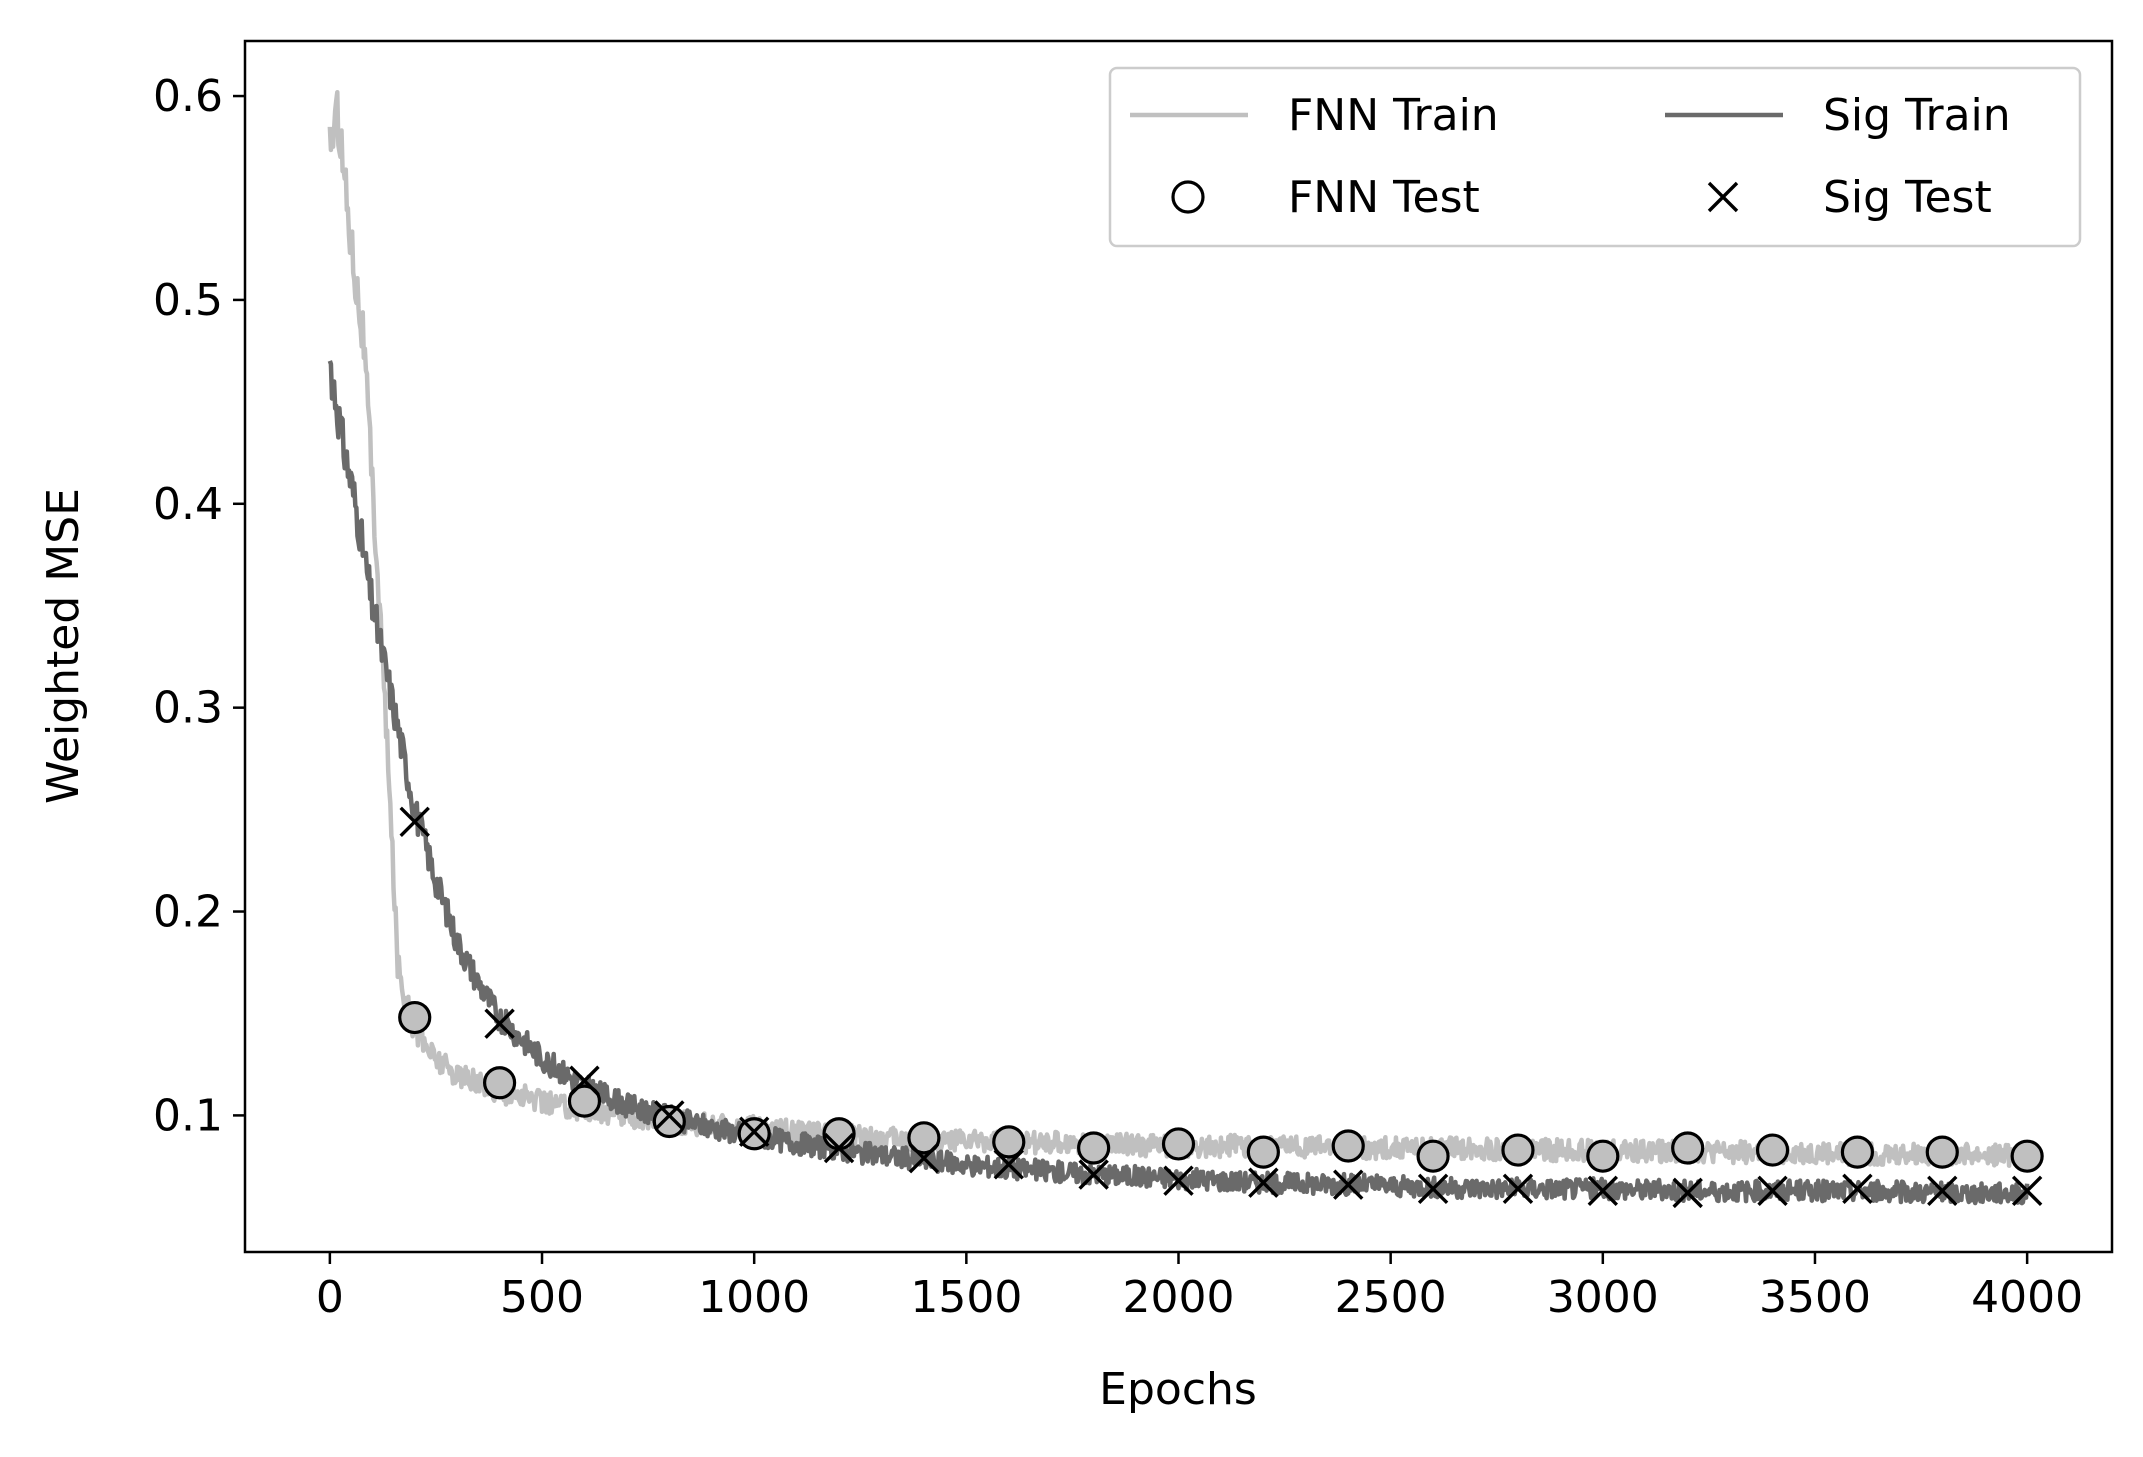 The width and height of the screenshot is (2143, 1457). I want to click on y-tick-label: 0.3, so click(188, 708).